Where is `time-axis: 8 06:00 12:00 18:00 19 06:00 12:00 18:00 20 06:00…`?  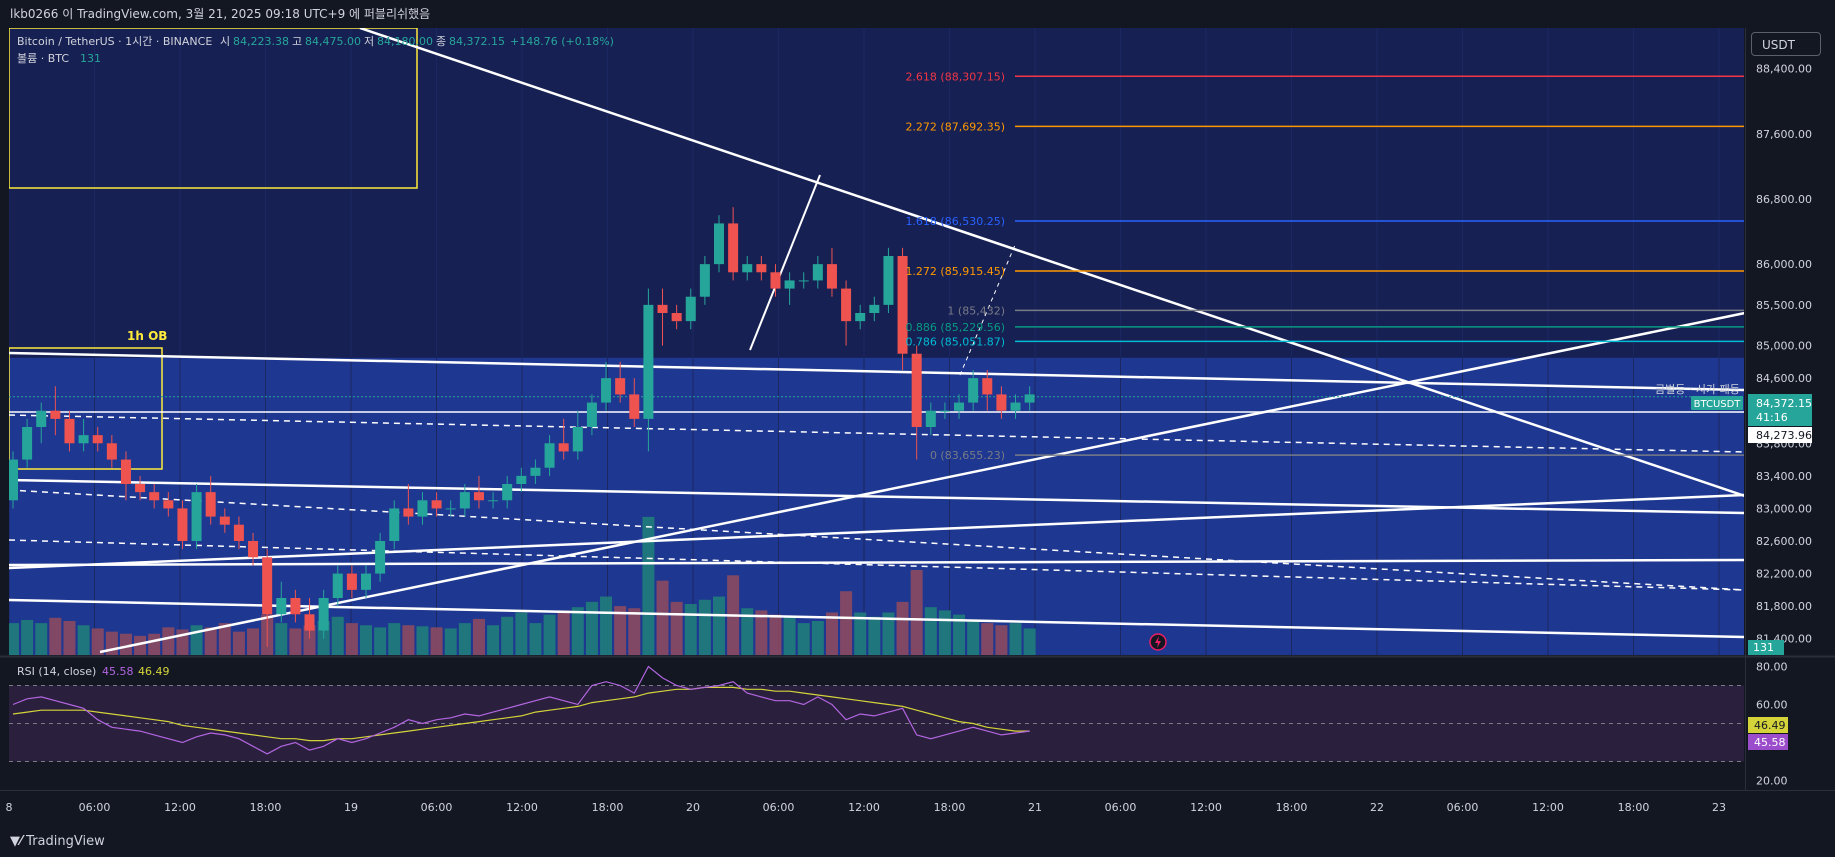
time-axis: 8 06:00 12:00 18:00 19 06:00 12:00 18:00 20 06:00… is located at coordinates (866, 807).